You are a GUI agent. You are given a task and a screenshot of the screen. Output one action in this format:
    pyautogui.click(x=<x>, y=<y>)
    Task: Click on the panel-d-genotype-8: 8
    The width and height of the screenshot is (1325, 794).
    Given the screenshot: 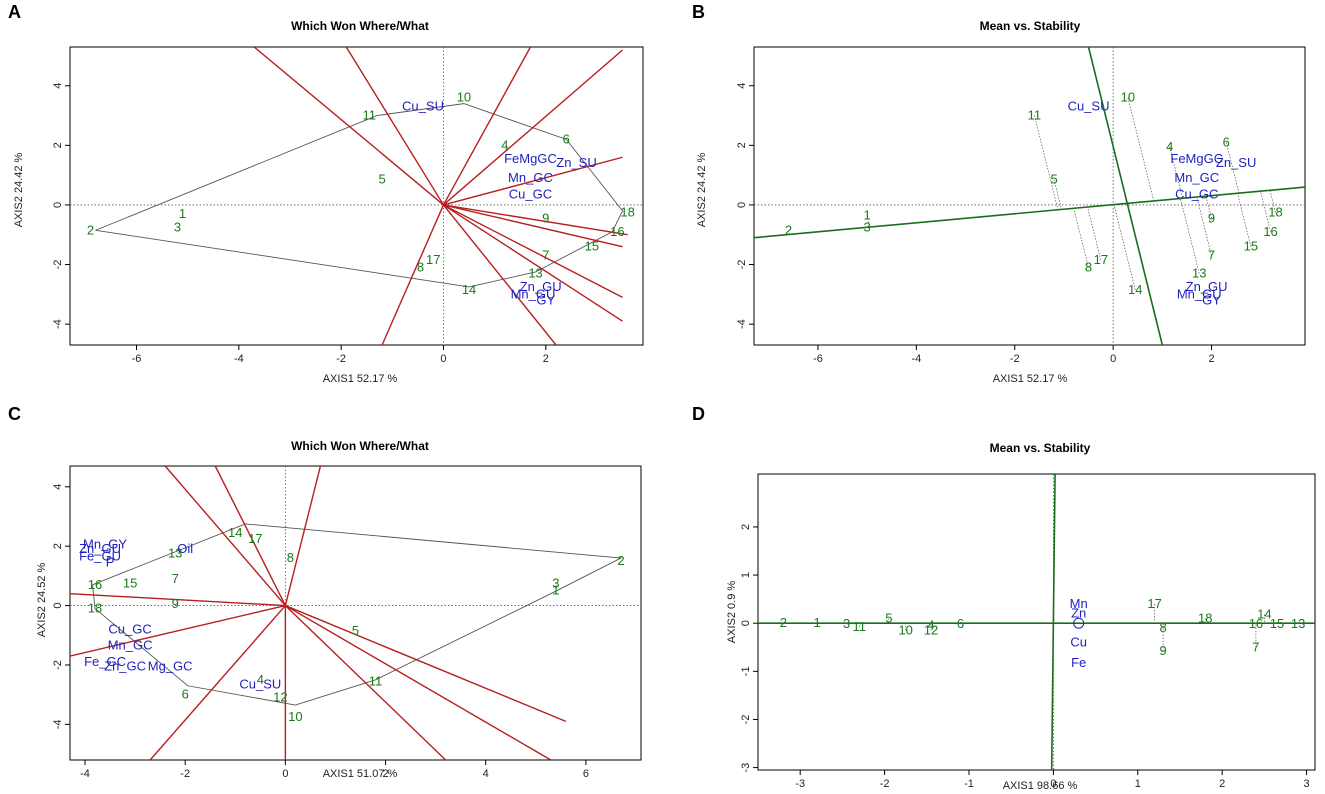 What is the action you would take?
    pyautogui.click(x=1162, y=627)
    